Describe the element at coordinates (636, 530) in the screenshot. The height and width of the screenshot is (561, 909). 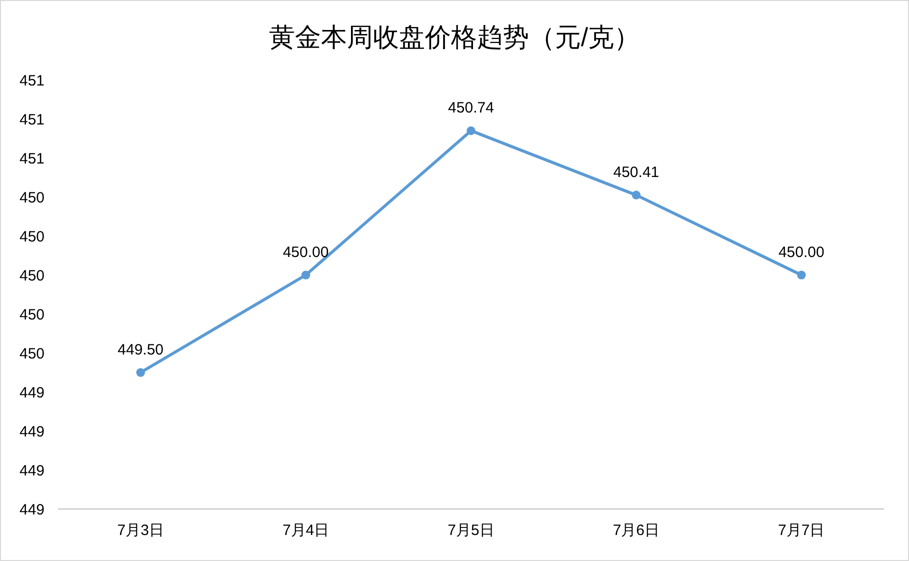
I see `x-tick-label: 7月6日` at that location.